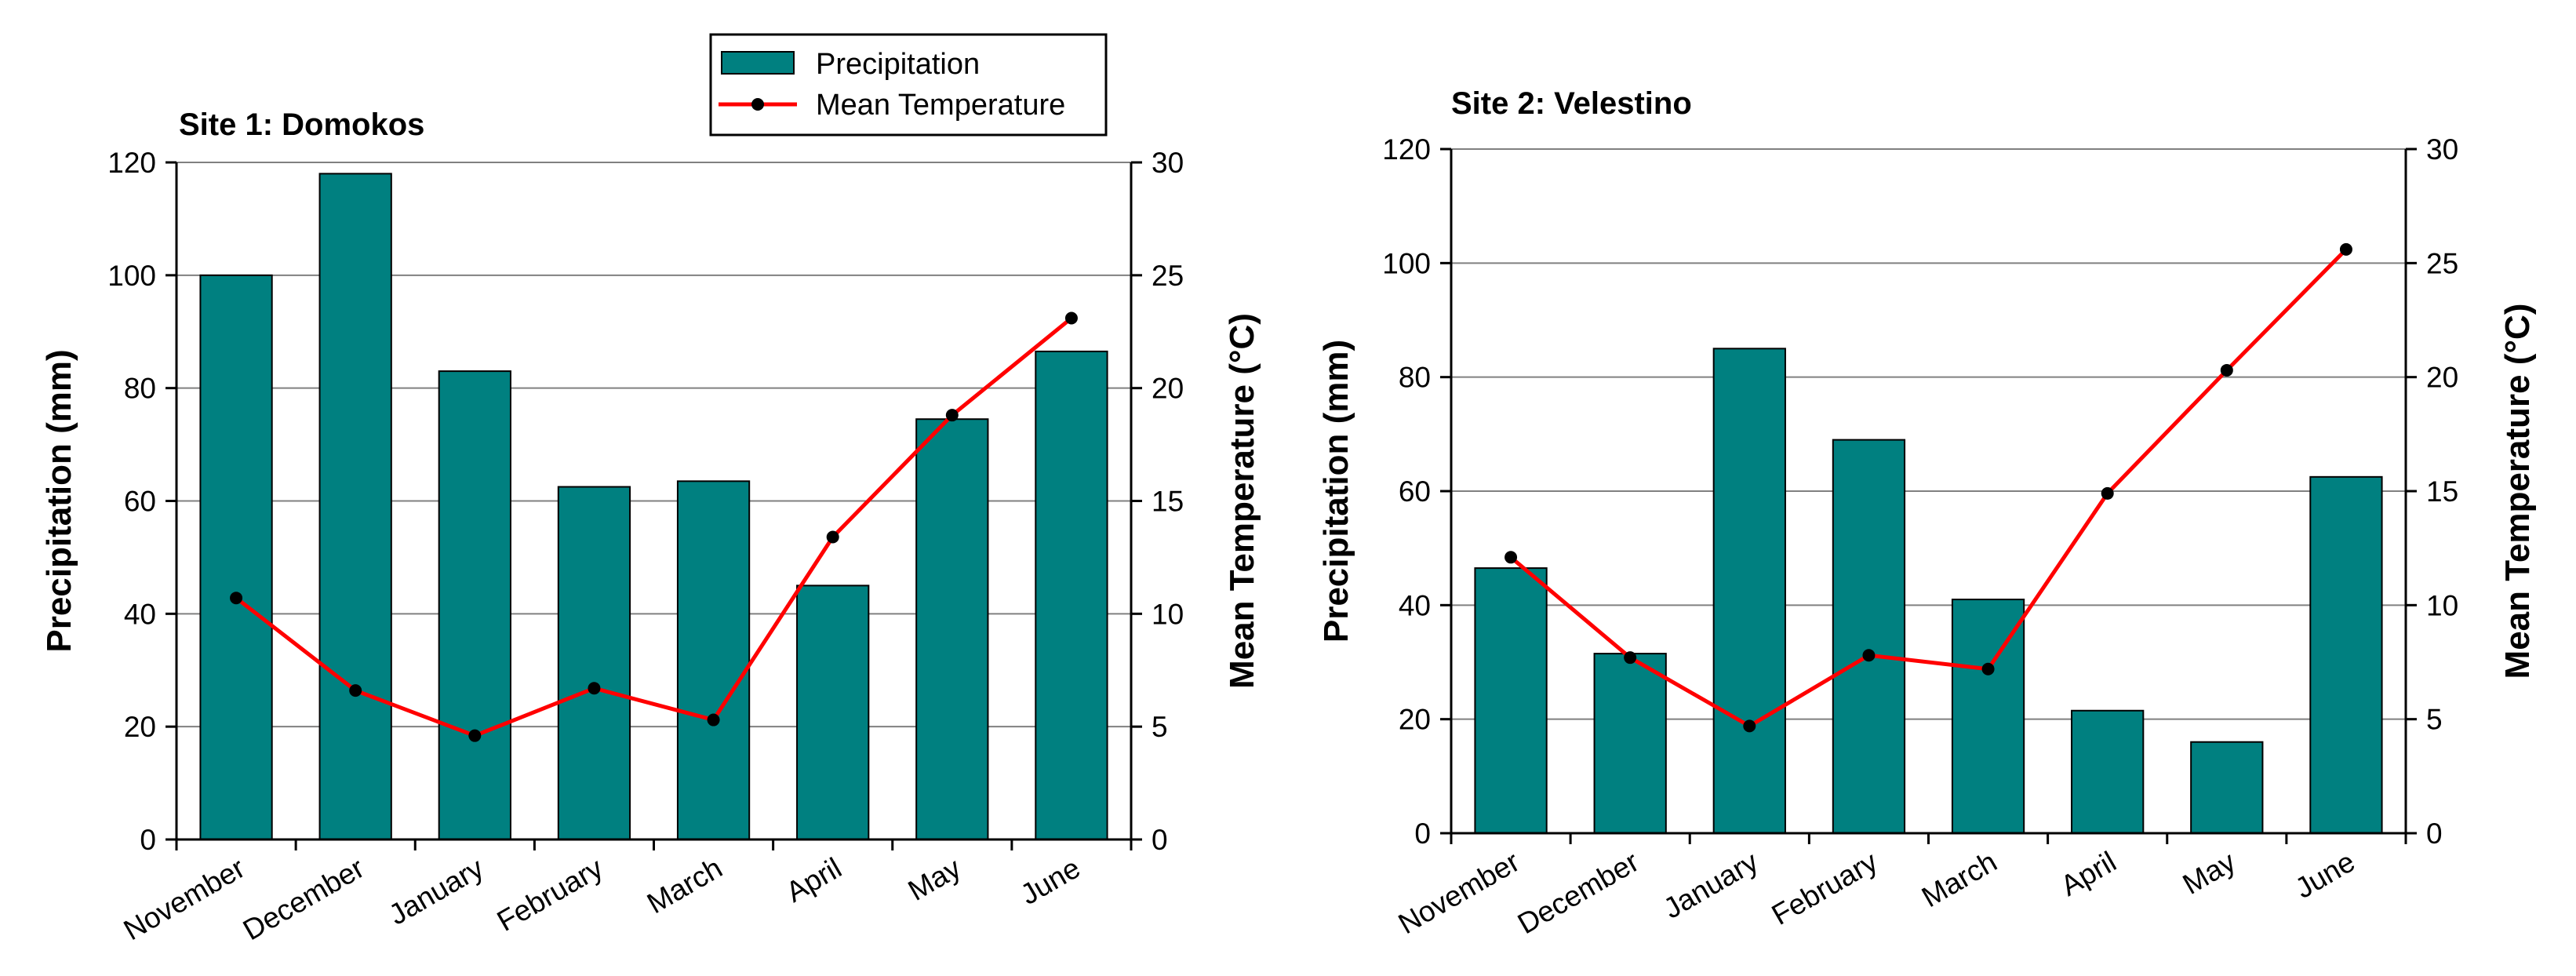 The height and width of the screenshot is (976, 2576). I want to click on legend-label-temperature: Mean Temperature, so click(940, 105).